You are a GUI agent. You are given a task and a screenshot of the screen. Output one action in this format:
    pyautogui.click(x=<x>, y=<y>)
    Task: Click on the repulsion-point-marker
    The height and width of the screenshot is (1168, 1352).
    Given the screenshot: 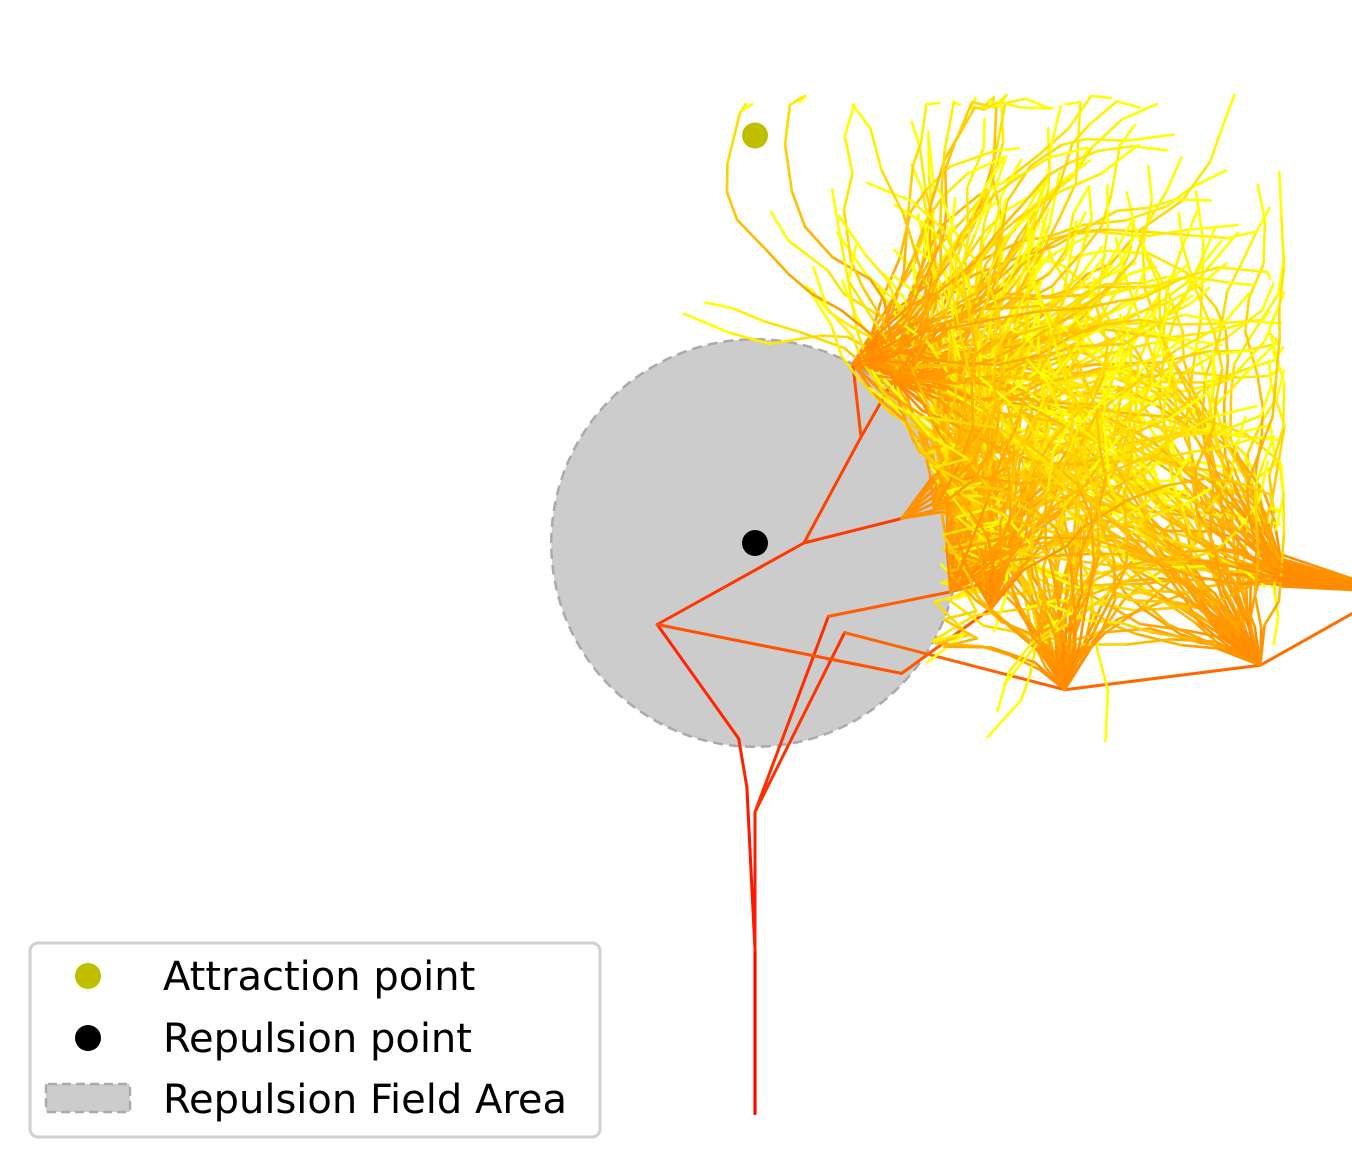 What is the action you would take?
    pyautogui.click(x=755, y=543)
    